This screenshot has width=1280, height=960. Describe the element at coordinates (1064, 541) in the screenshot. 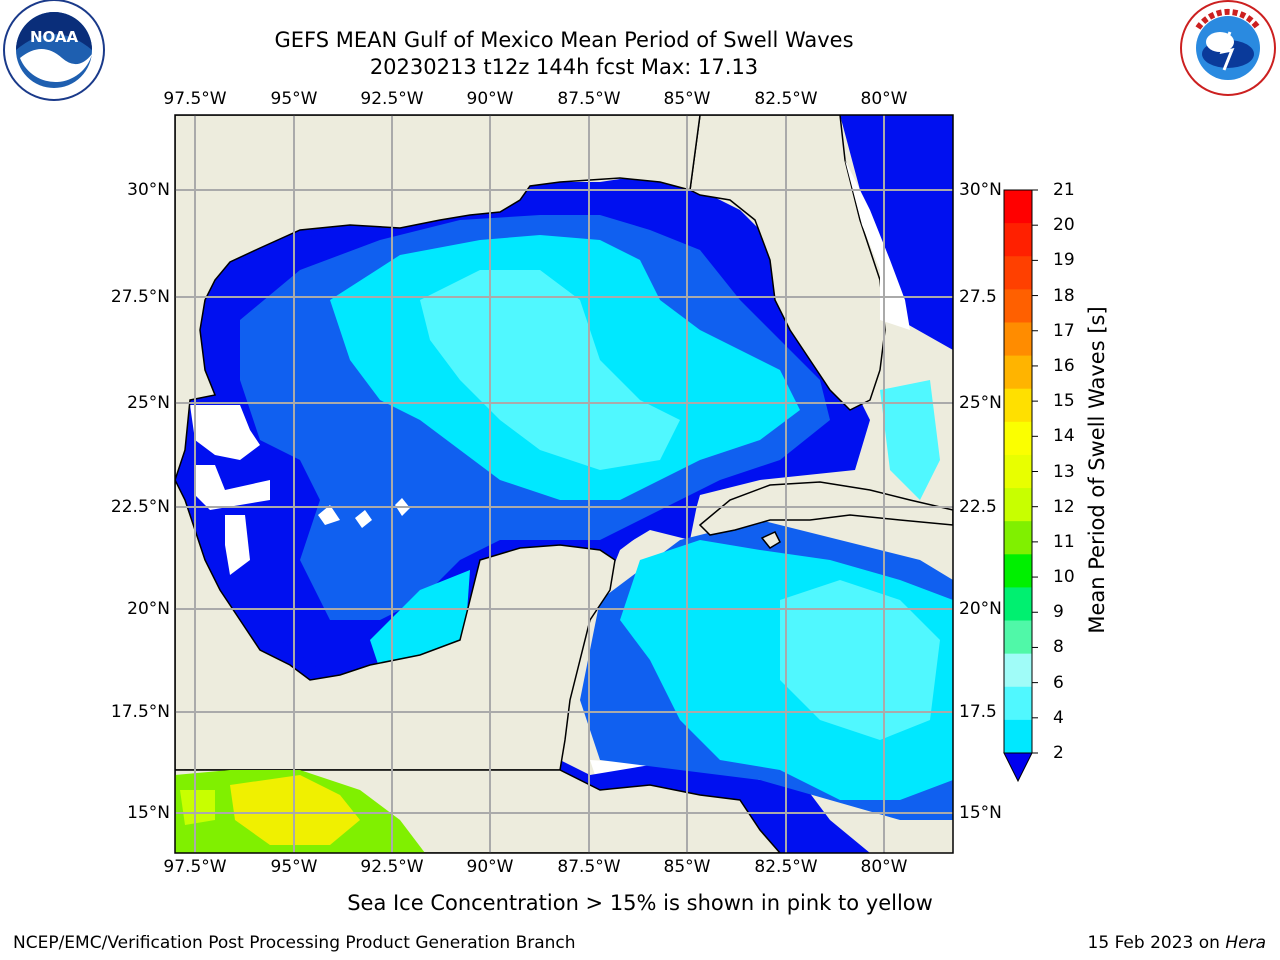

I see `colorbar-label: 11` at that location.